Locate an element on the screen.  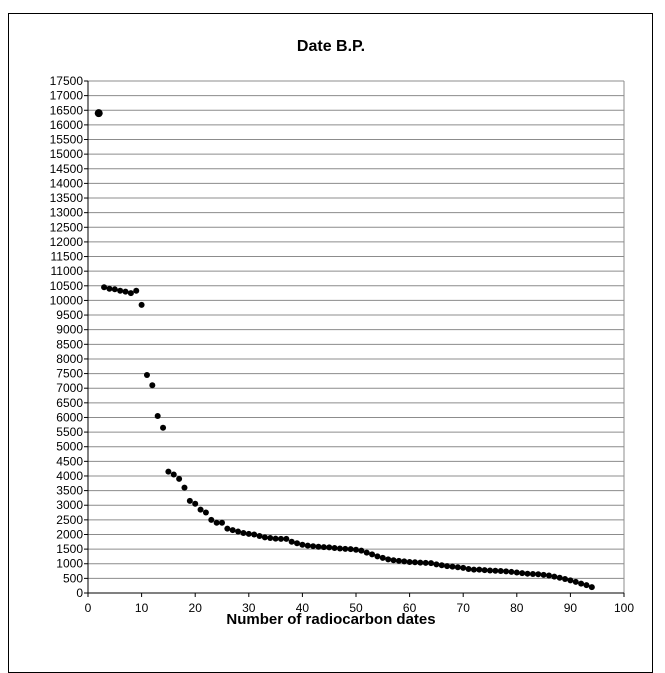
y-tick-label: 7500 is located at coordinates (69, 374).